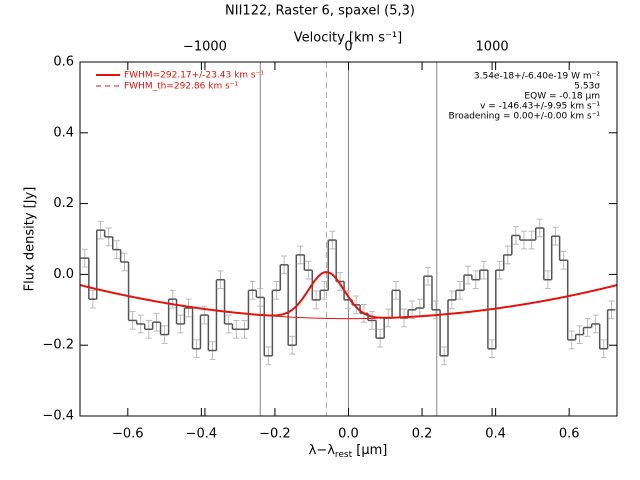 The image size is (640, 480). What do you see at coordinates (194, 76) in the screenshot?
I see `legend-label: FWHM=292.17+/-23.43 km s⁻¹` at bounding box center [194, 76].